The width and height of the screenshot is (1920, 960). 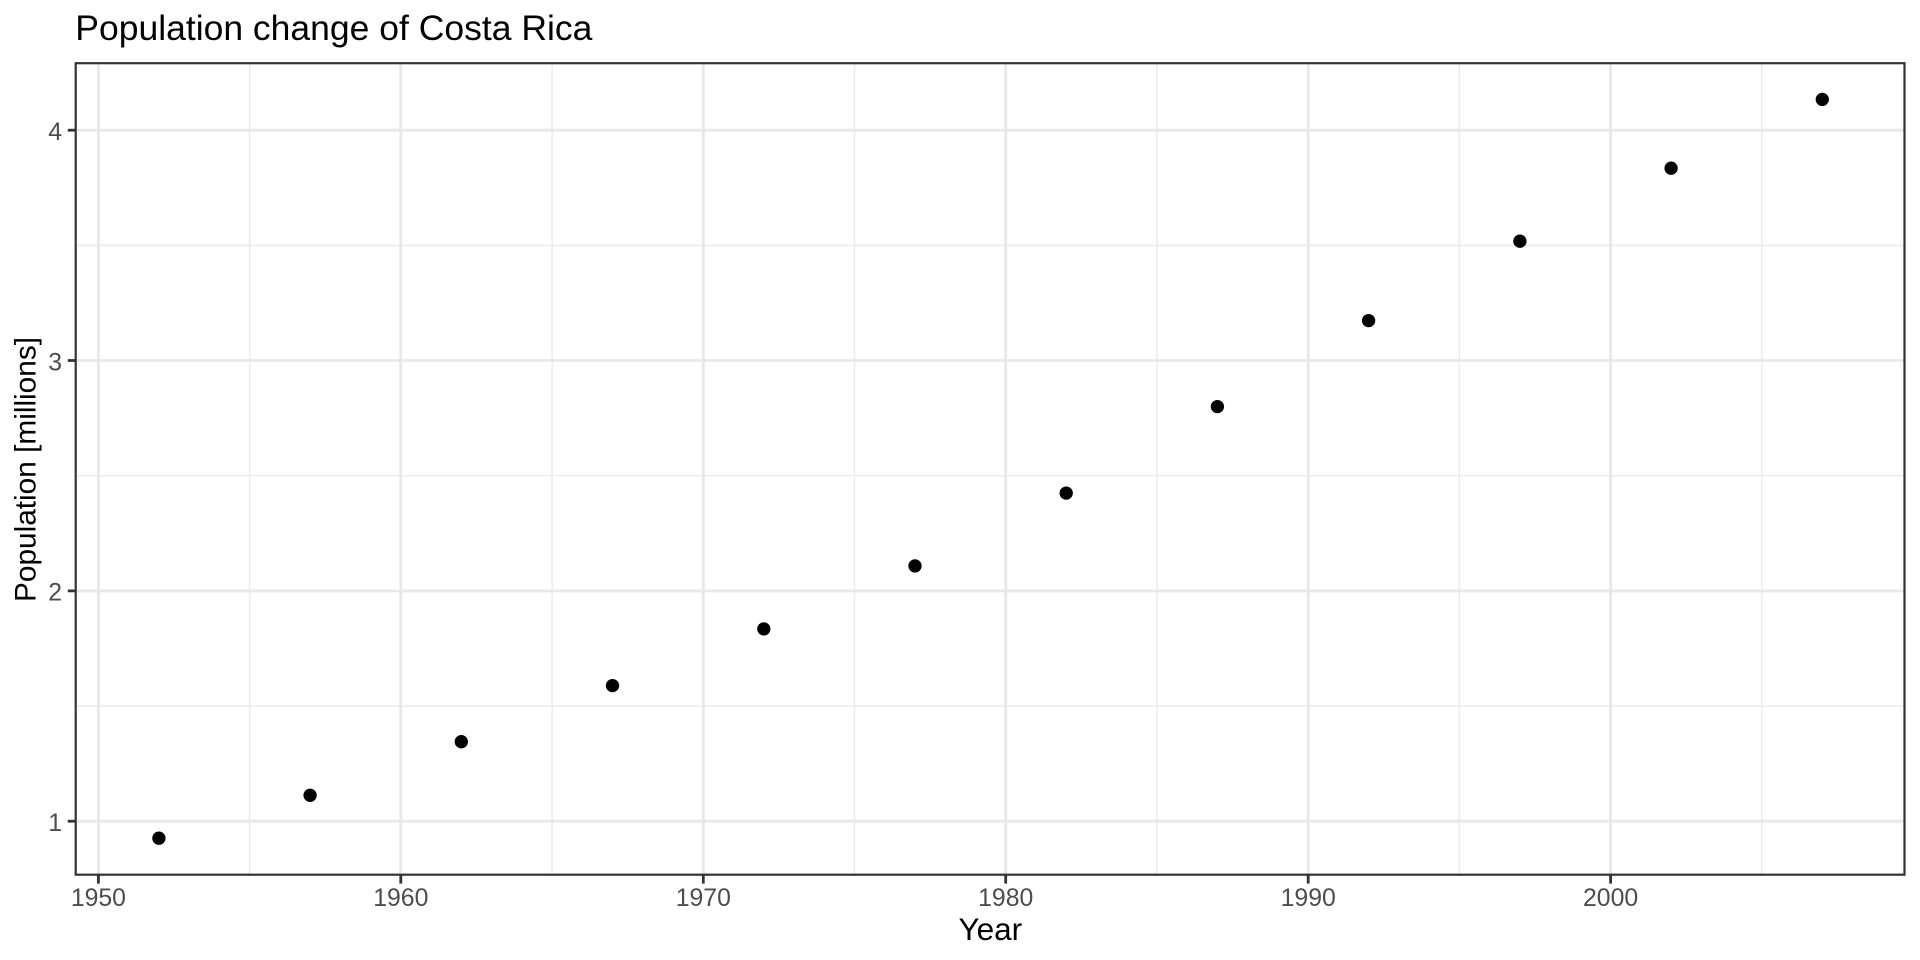 What do you see at coordinates (55, 362) in the screenshot?
I see `svg-text: 3` at bounding box center [55, 362].